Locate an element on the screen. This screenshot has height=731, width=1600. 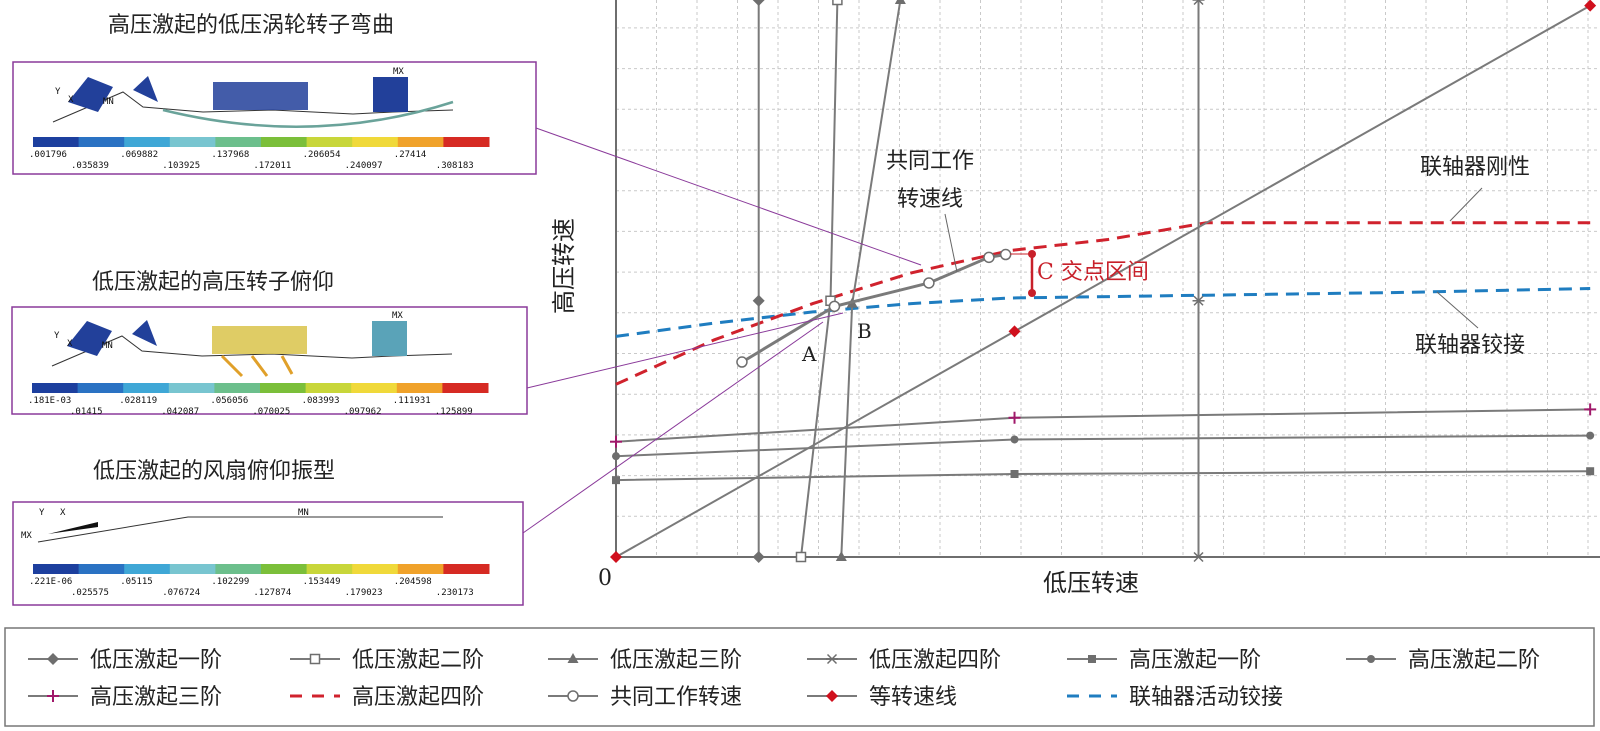
coupling-rigid-leader is located at coordinates (1466, 204).